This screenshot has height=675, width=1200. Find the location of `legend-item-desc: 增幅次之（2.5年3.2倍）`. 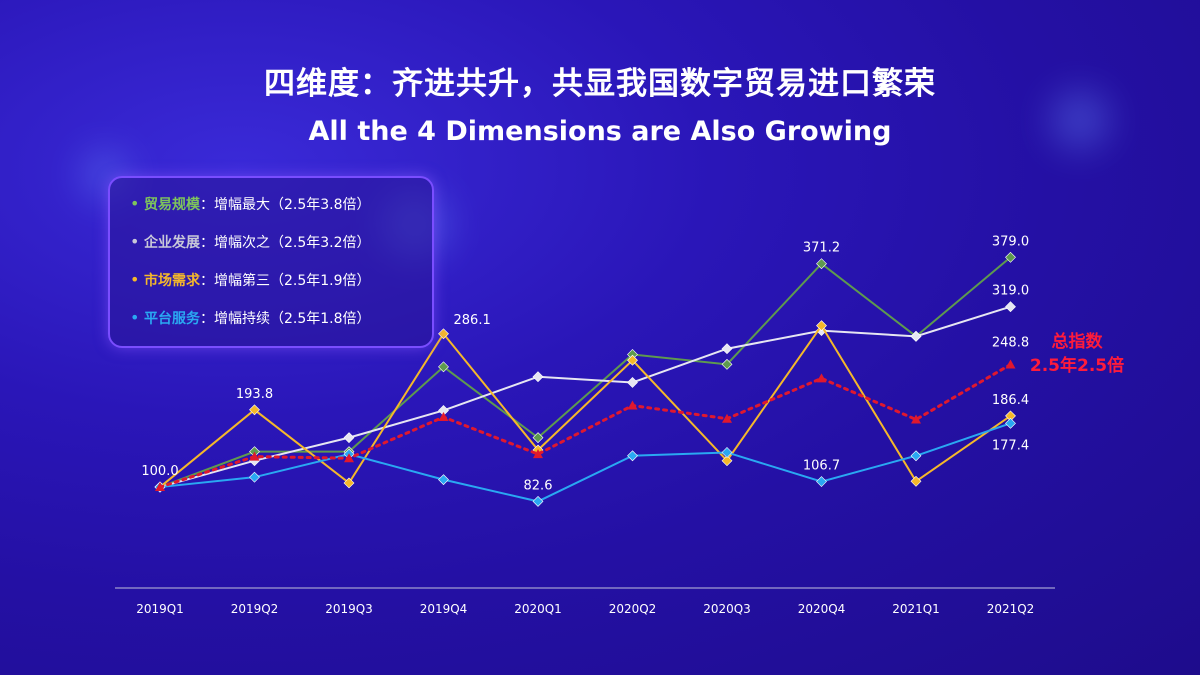

legend-item-desc: 增幅次之（2.5年3.2倍） is located at coordinates (292, 243).